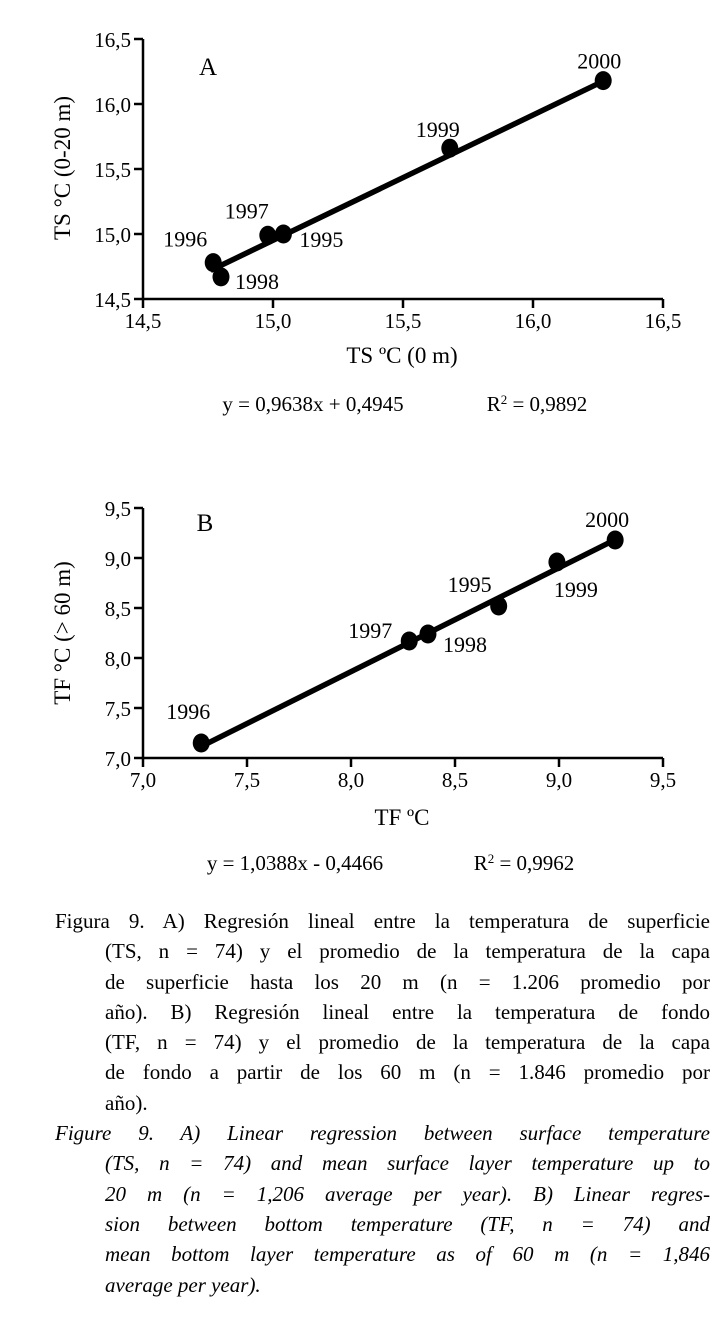  Describe the element at coordinates (118, 559) in the screenshot. I see `y-tick-label: 9,0` at that location.